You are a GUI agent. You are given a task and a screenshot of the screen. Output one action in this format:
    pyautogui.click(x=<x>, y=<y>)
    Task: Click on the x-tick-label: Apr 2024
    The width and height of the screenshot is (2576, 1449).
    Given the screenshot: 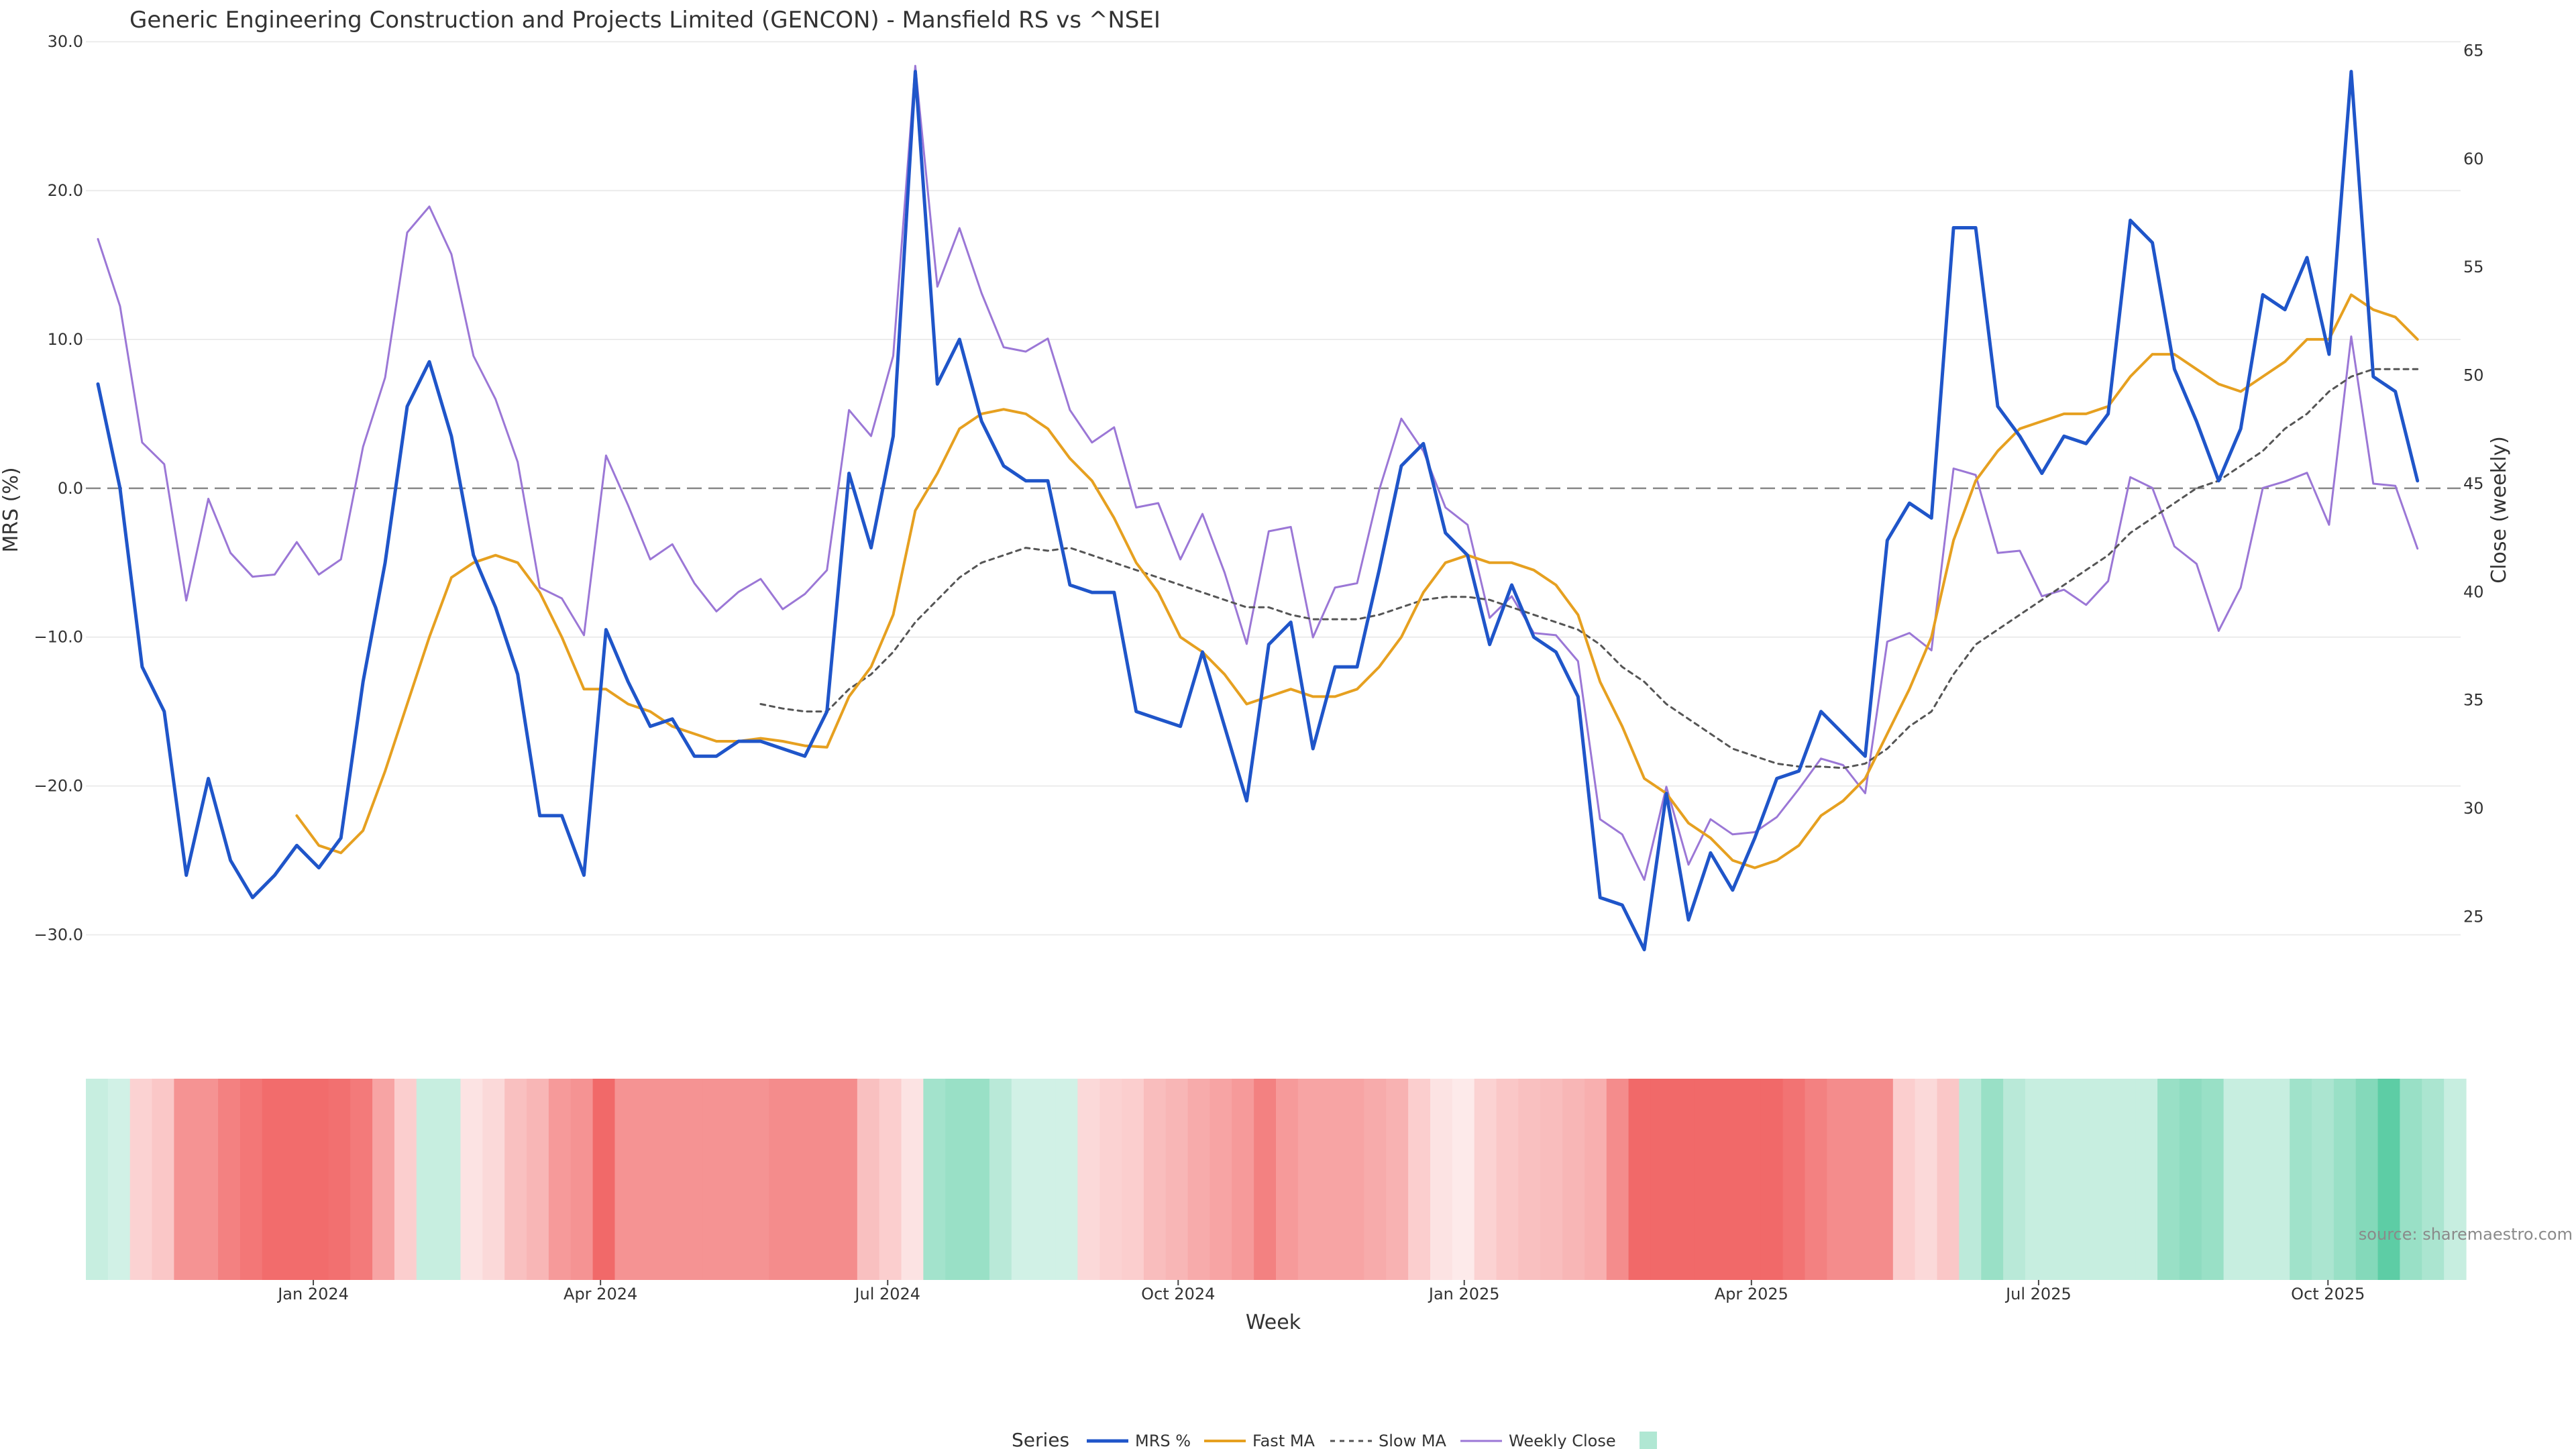 What is the action you would take?
    pyautogui.click(x=600, y=1294)
    